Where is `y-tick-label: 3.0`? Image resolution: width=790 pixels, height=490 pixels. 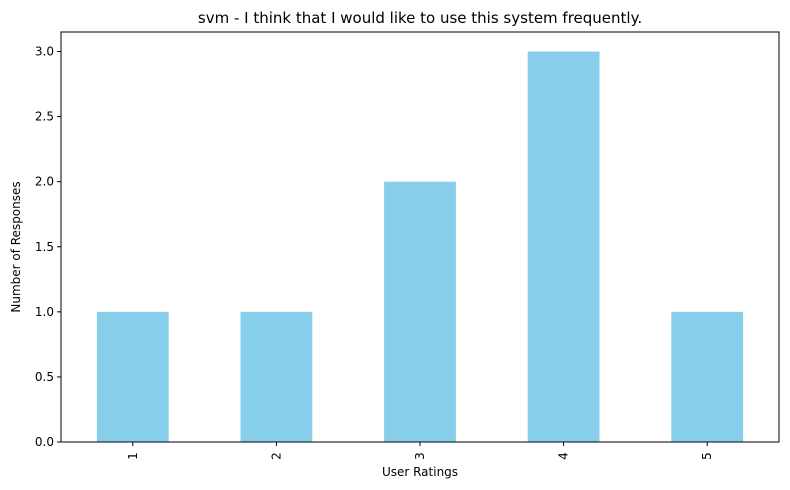 y-tick-label: 3.0 is located at coordinates (44, 52).